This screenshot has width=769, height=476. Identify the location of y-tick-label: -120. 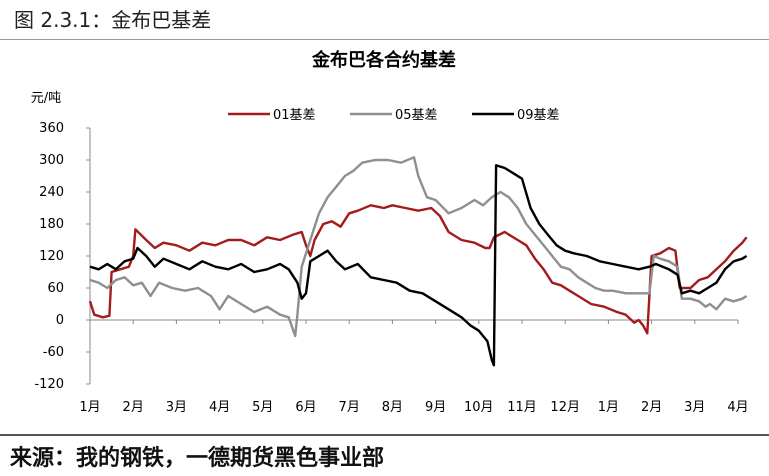
(49, 384).